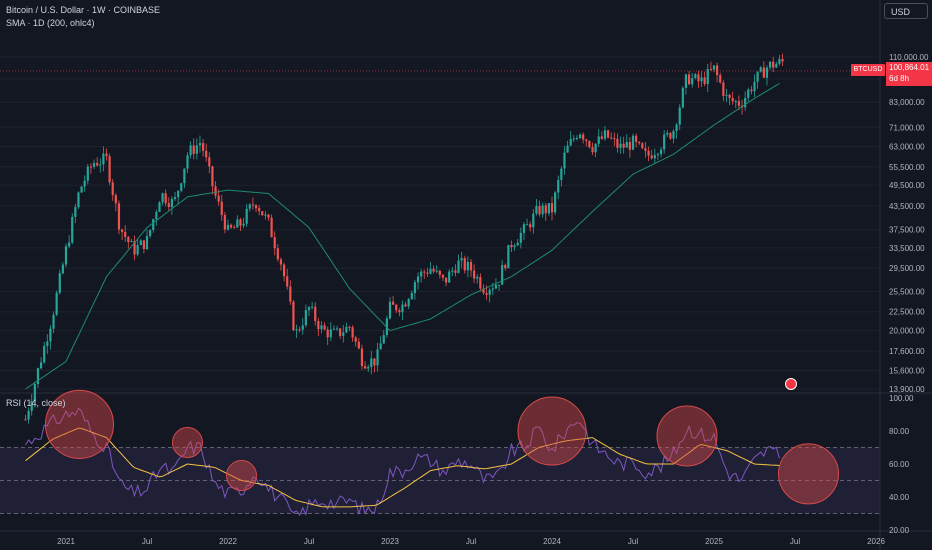 The image size is (932, 550). Describe the element at coordinates (906, 11) in the screenshot. I see `currency-selector: USD` at that location.